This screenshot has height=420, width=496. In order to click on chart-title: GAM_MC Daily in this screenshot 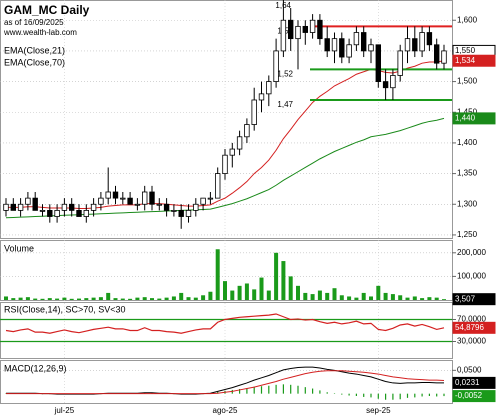, I will do `click(47, 10)`.